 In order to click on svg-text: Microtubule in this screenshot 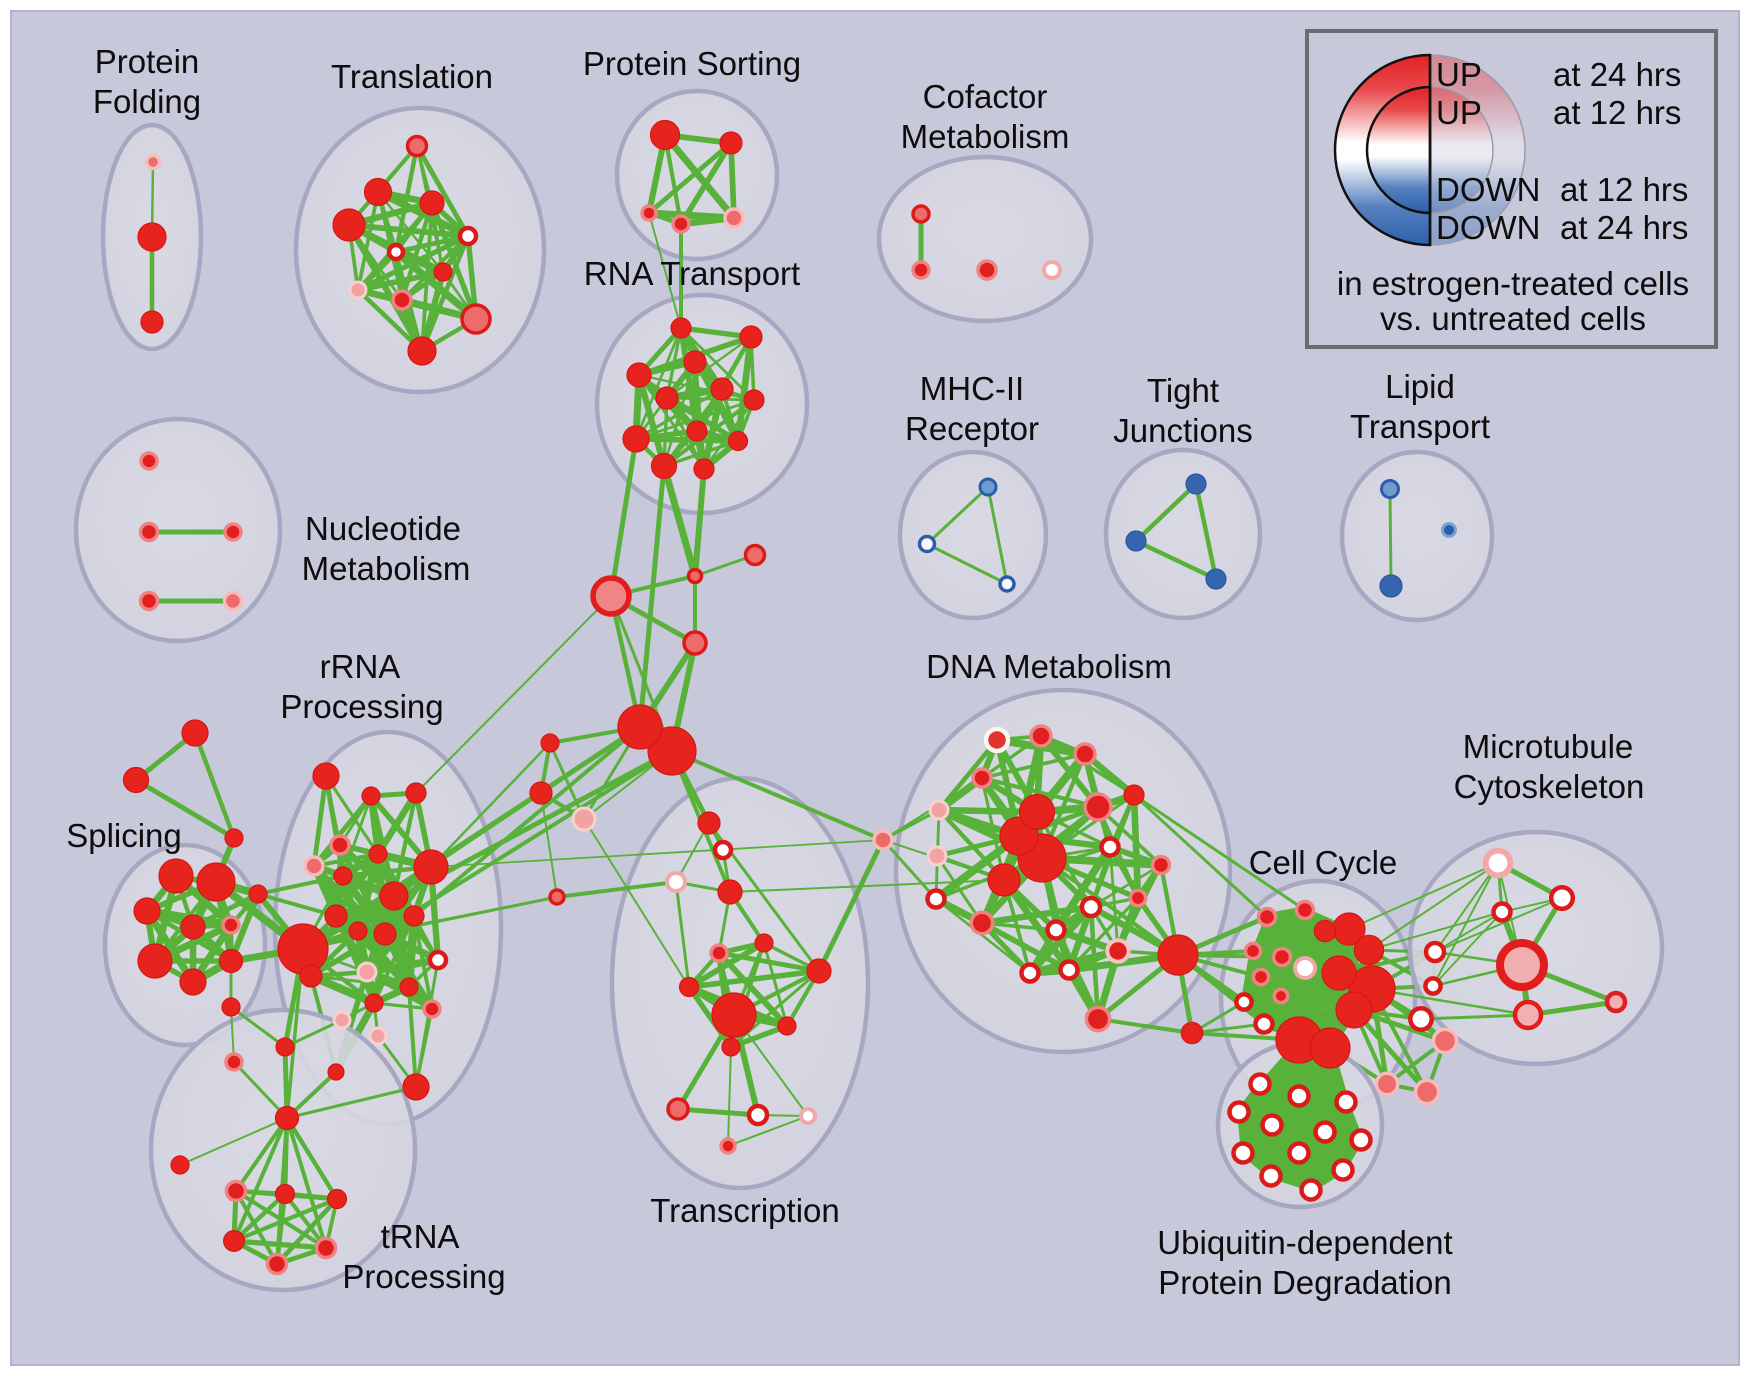, I will do `click(1548, 746)`.